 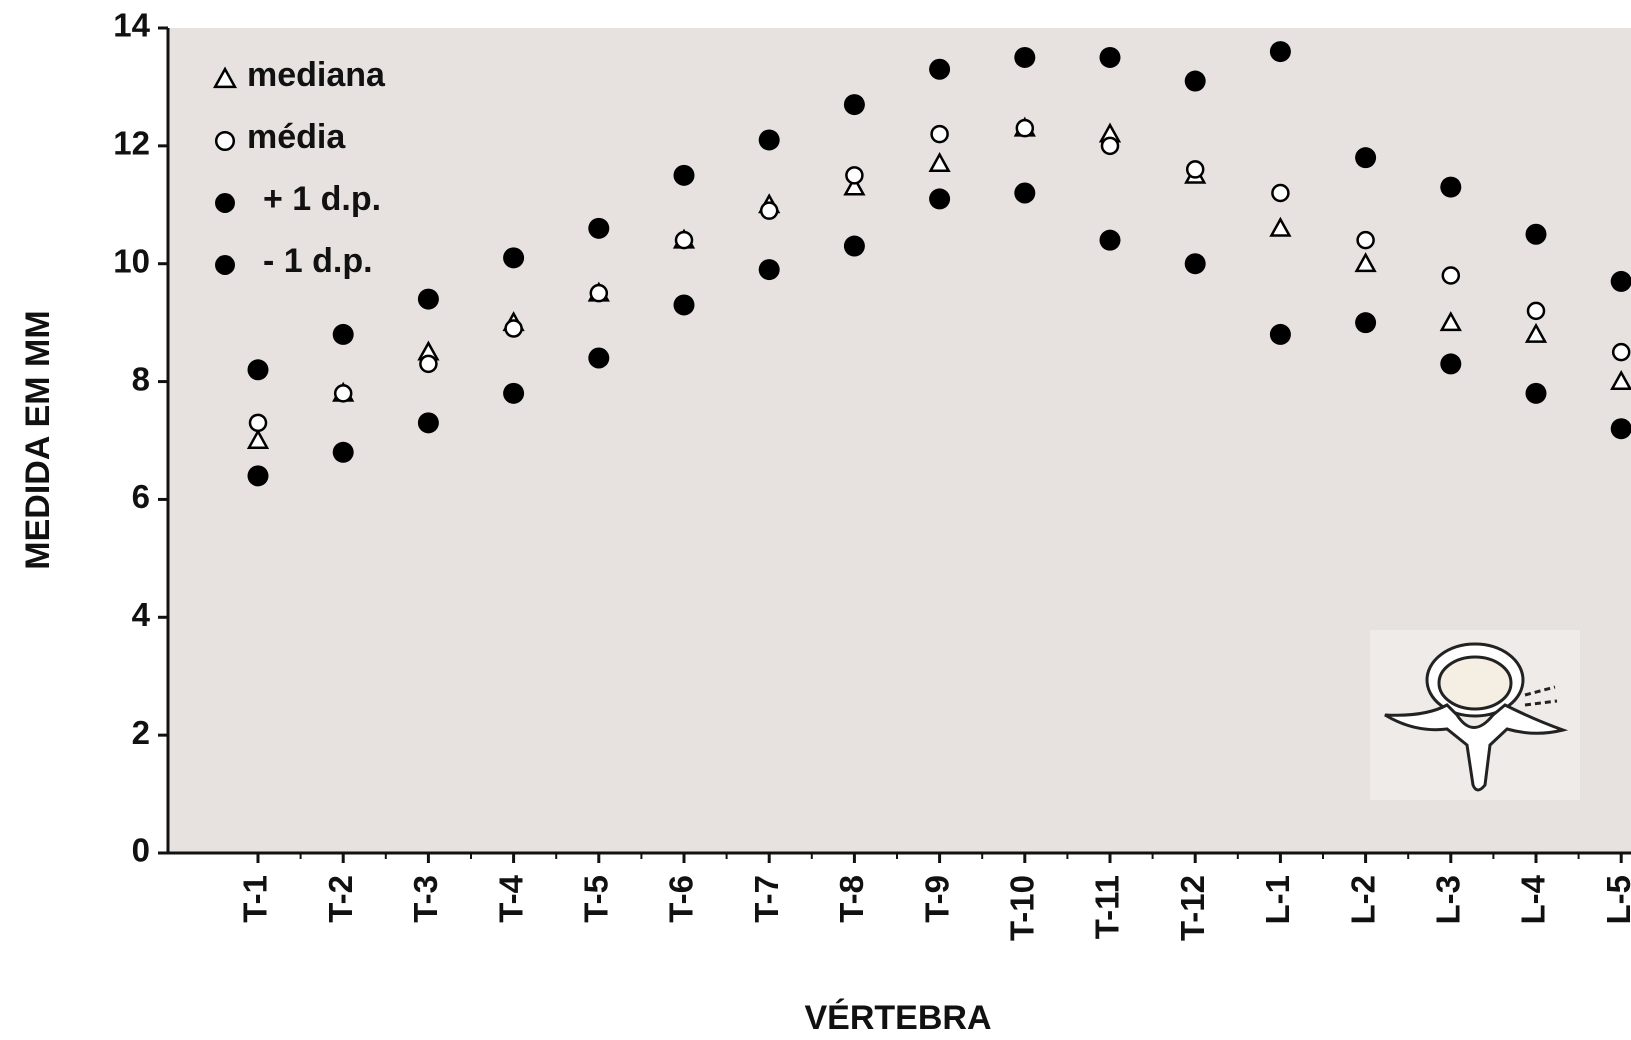 I want to click on y-tick-label: 12, so click(x=131, y=143).